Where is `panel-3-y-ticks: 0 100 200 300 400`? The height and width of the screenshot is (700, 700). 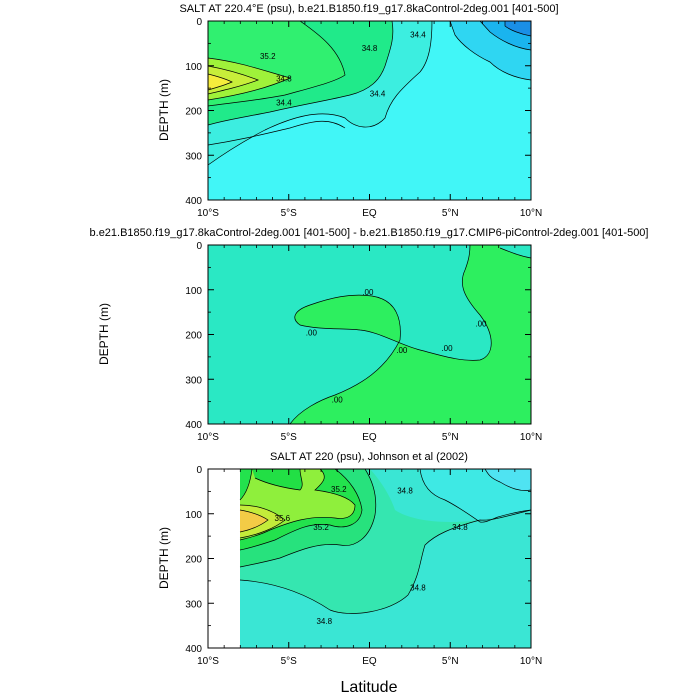
panel-3-y-ticks: 0 100 200 300 400 is located at coordinates (358, 560).